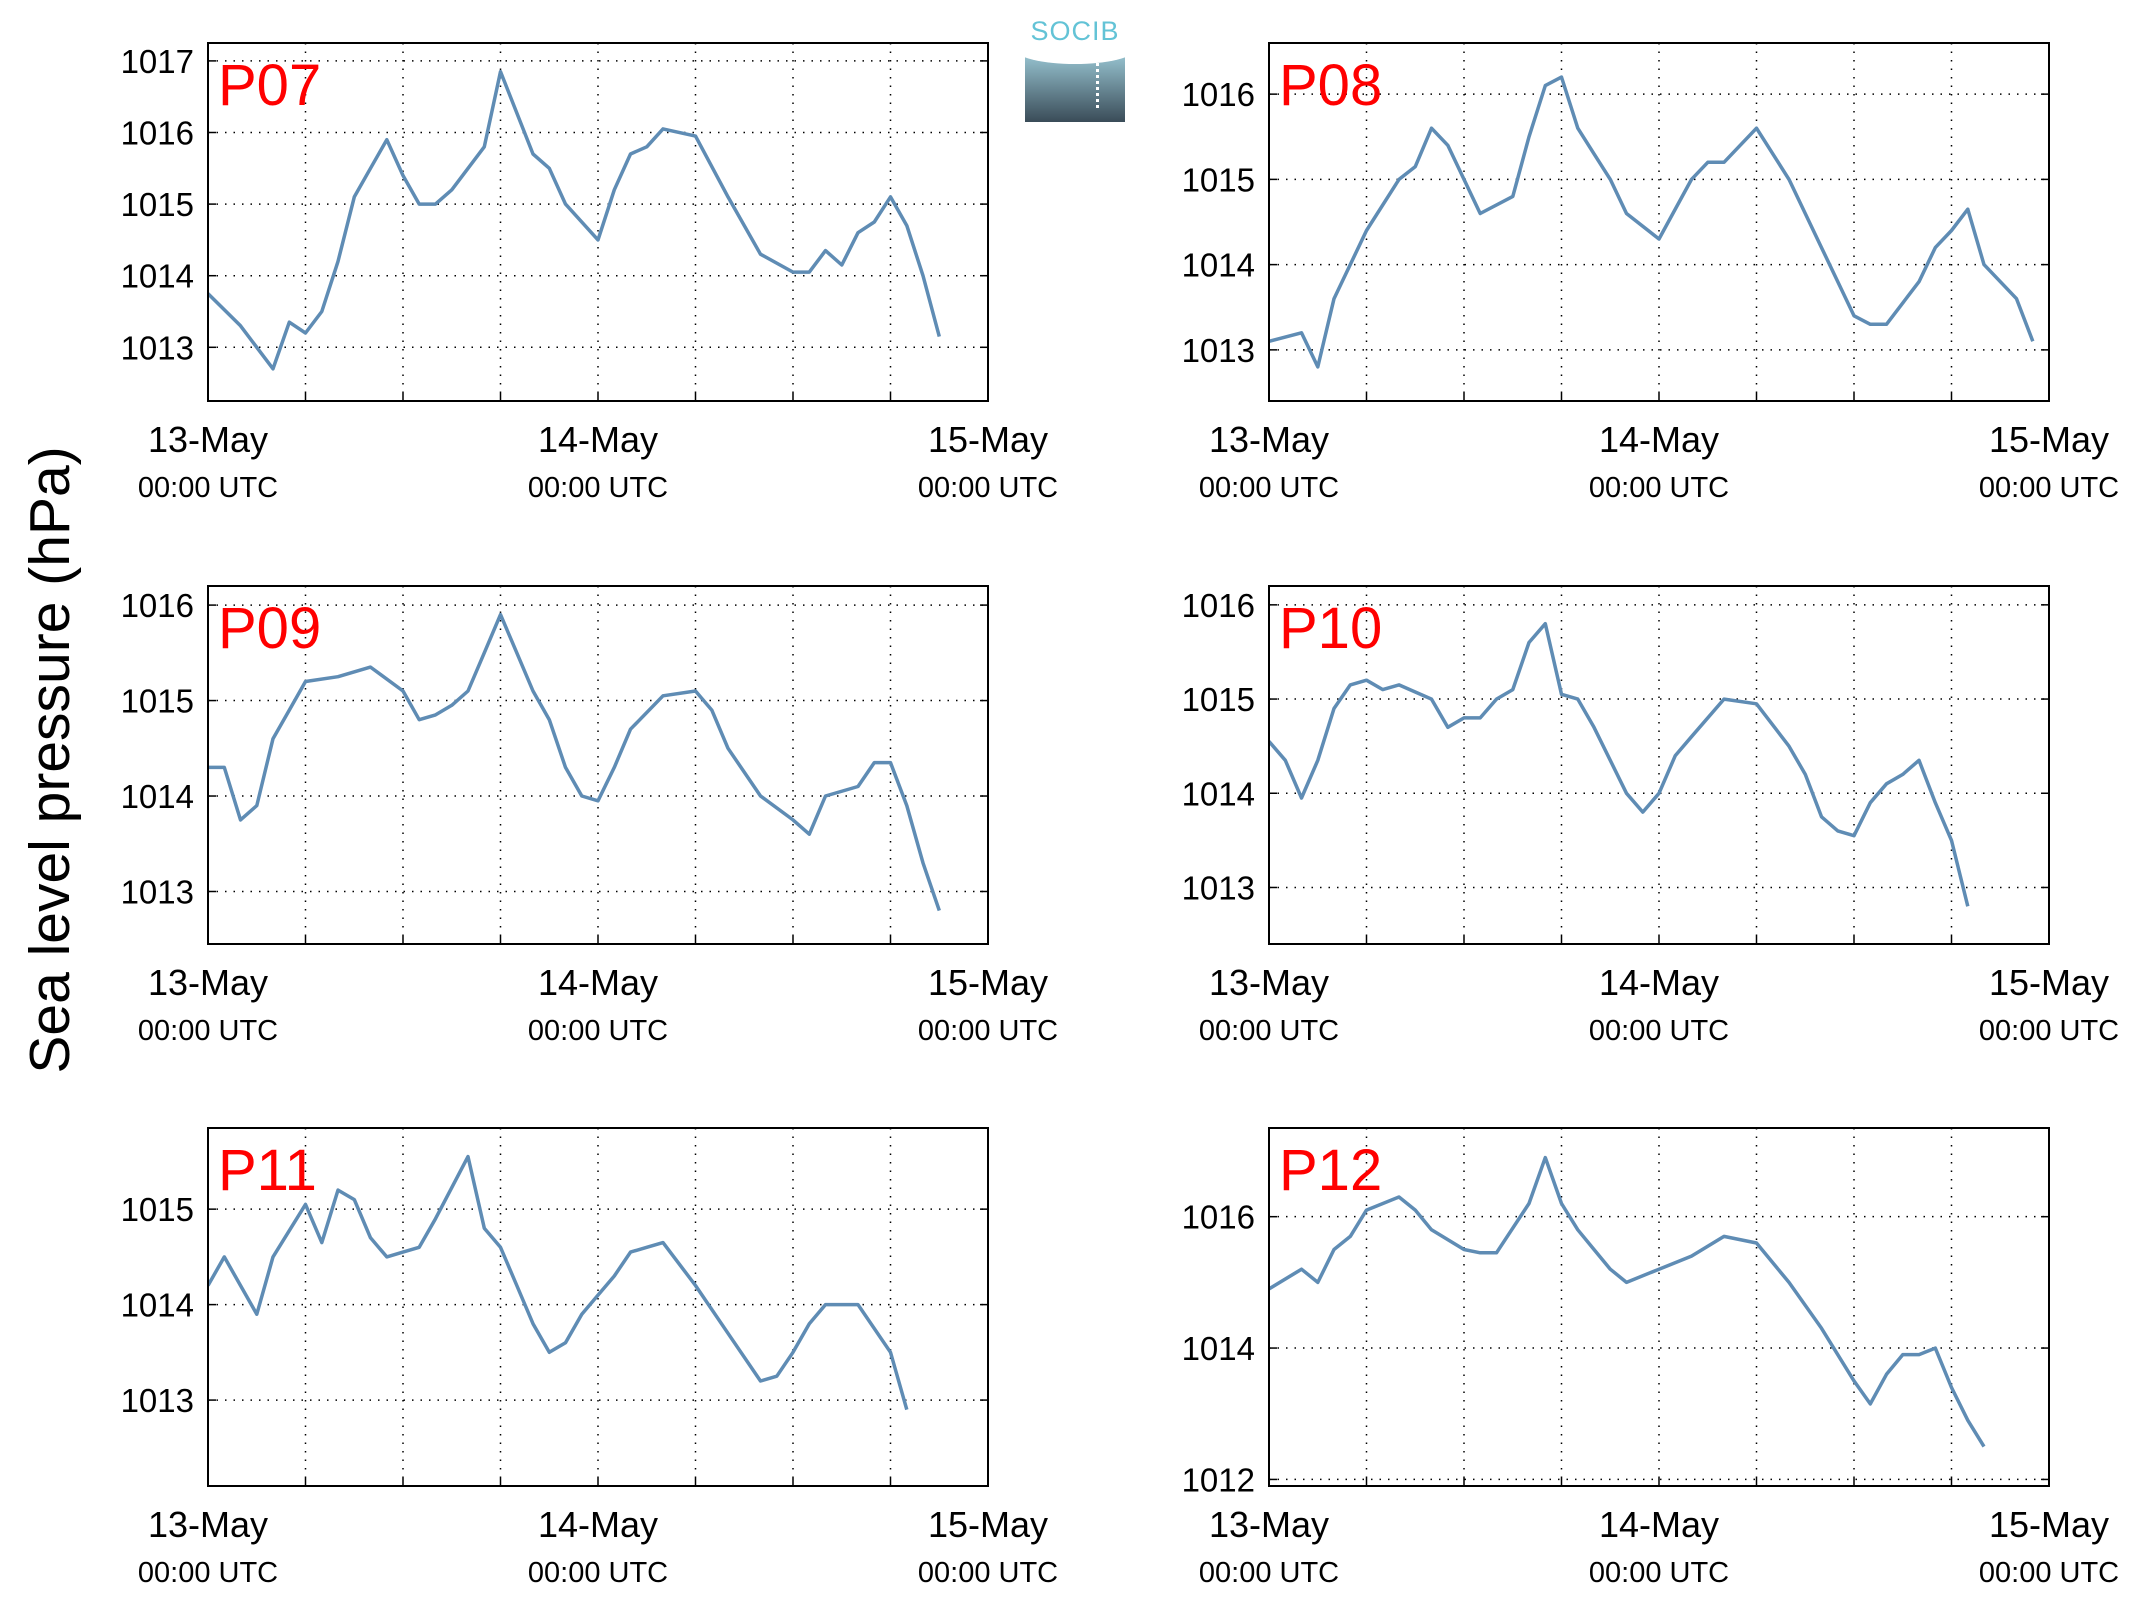 The height and width of the screenshot is (1608, 2133). What do you see at coordinates (269, 85) in the screenshot?
I see `panel-title-p07: P07` at bounding box center [269, 85].